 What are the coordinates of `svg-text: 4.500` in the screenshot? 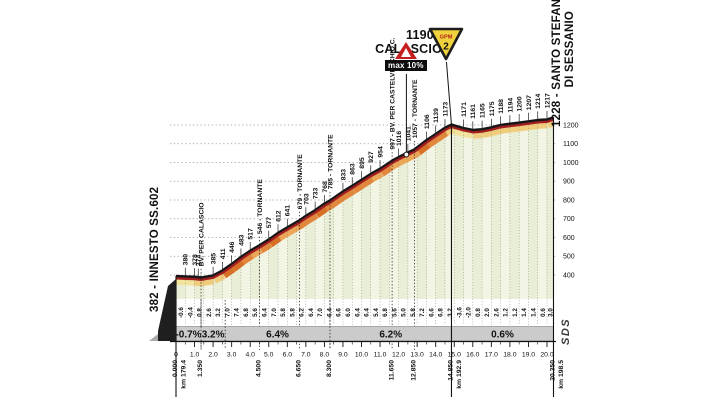 It's located at (259, 368).